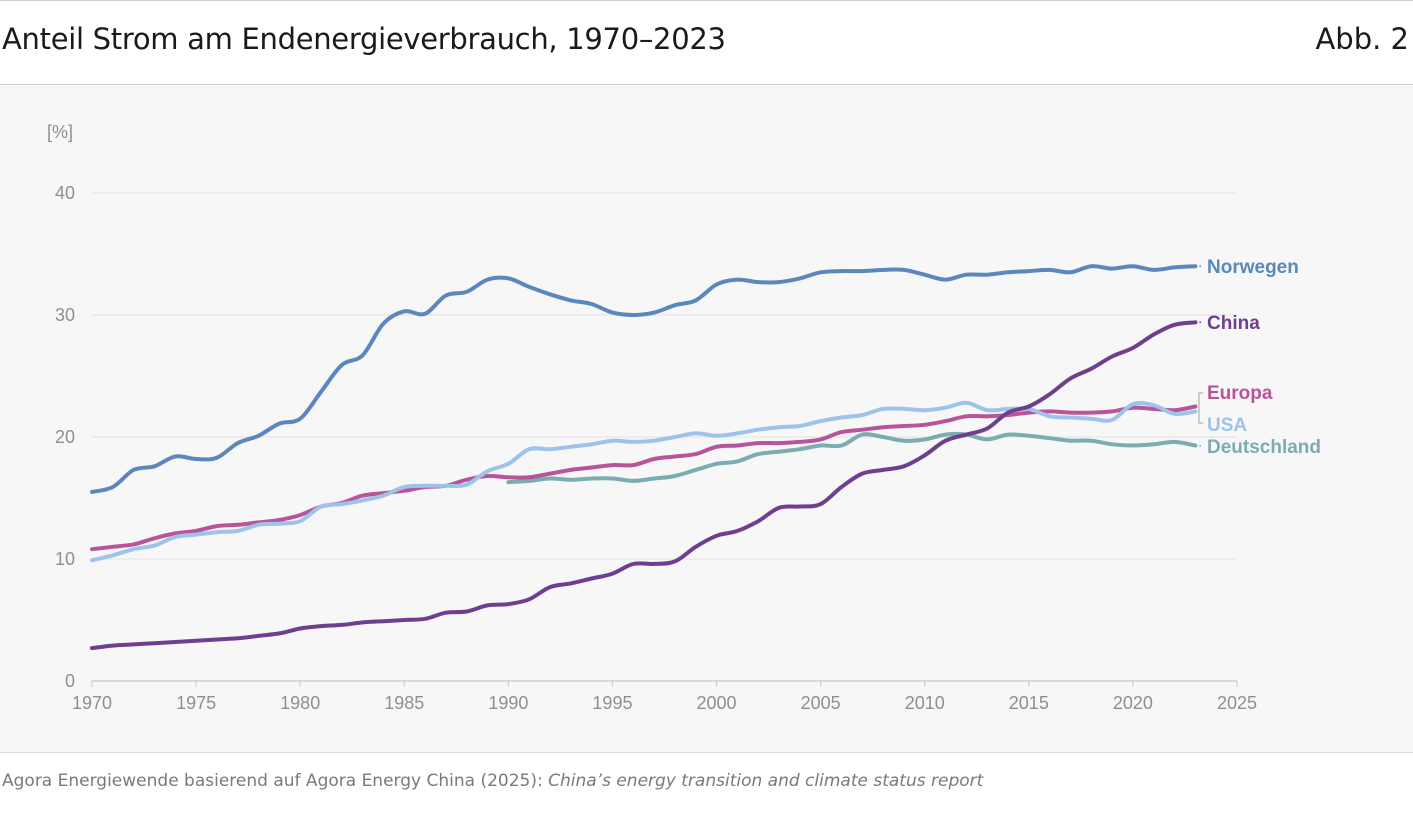  What do you see at coordinates (1233, 323) in the screenshot?
I see `series-label-china: China` at bounding box center [1233, 323].